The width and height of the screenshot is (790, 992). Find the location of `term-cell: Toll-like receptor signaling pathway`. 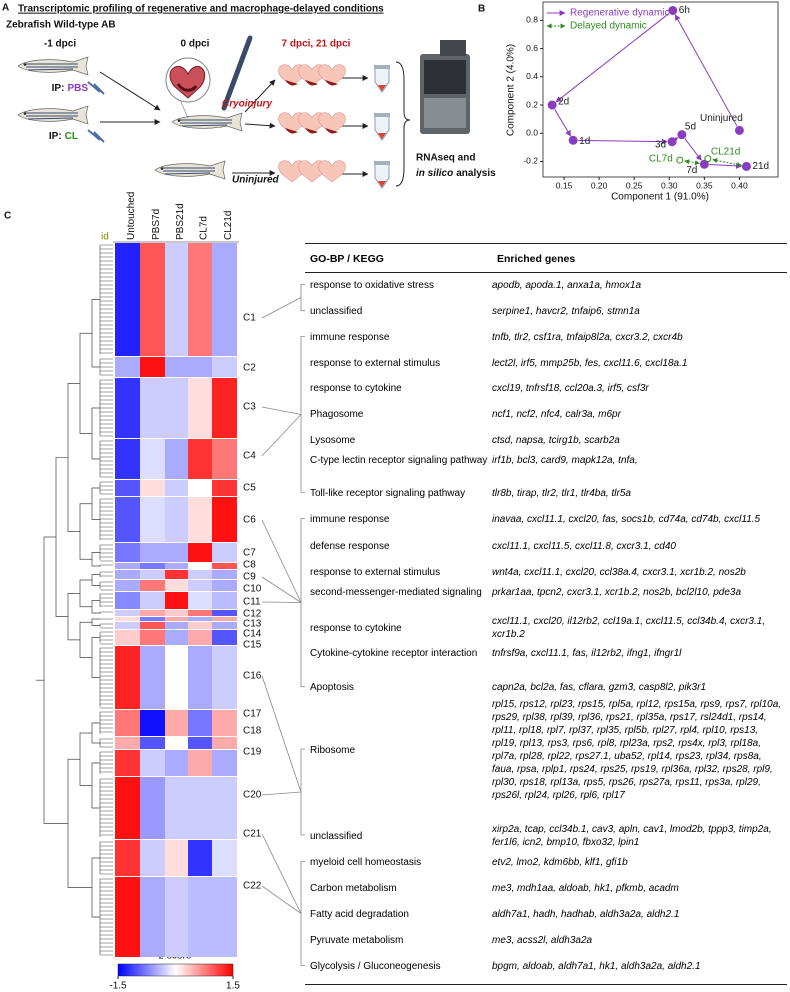

term-cell: Toll-like receptor signaling pathway is located at coordinates (388, 493).